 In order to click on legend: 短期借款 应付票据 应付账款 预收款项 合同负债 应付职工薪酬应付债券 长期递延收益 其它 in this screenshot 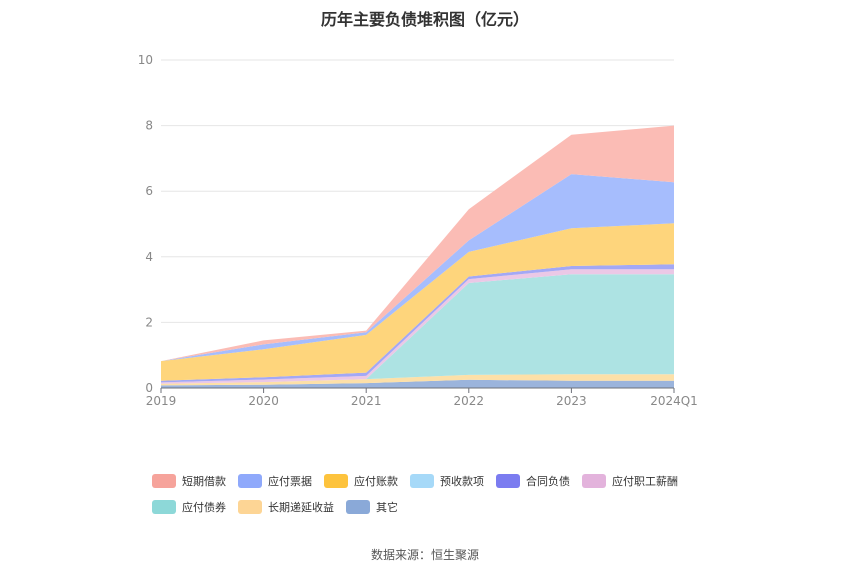, I will do `click(432, 494)`.